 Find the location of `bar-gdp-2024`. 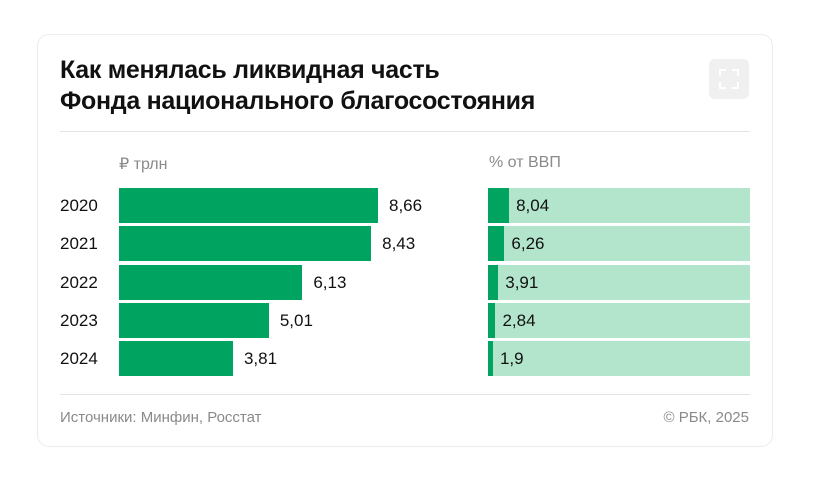

bar-gdp-2024 is located at coordinates (490, 358).